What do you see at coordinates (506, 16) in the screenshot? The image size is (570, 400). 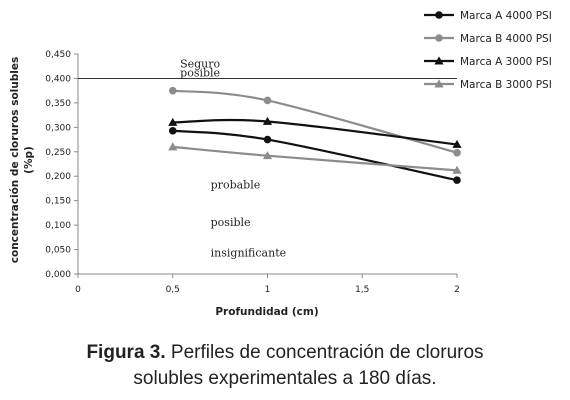 I see `legend-label: Marca A 4000 PSI` at bounding box center [506, 16].